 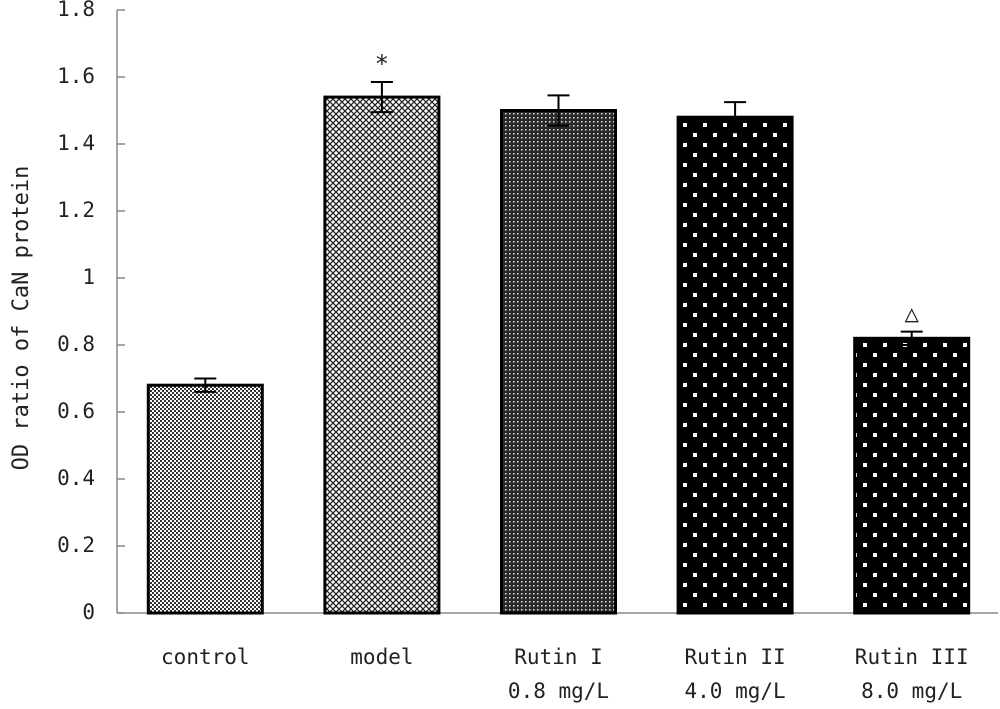 What do you see at coordinates (76, 411) in the screenshot?
I see `y-tick-label: 0.6` at bounding box center [76, 411].